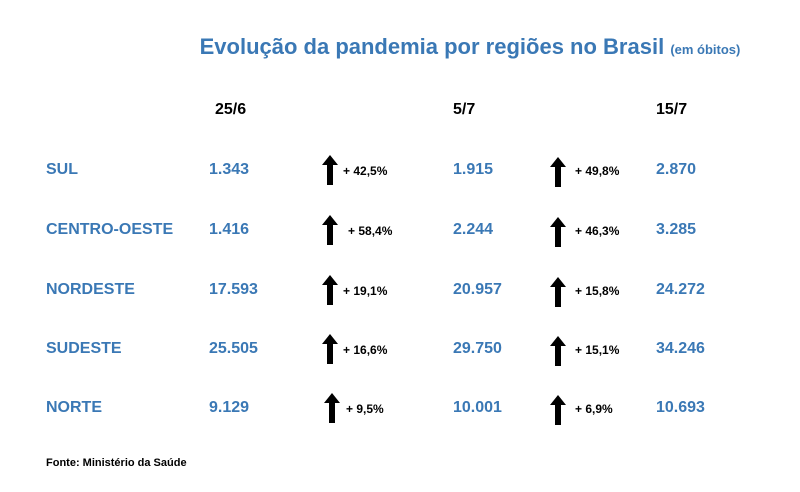  I want to click on change-2: + 15,8%, so click(597, 291).